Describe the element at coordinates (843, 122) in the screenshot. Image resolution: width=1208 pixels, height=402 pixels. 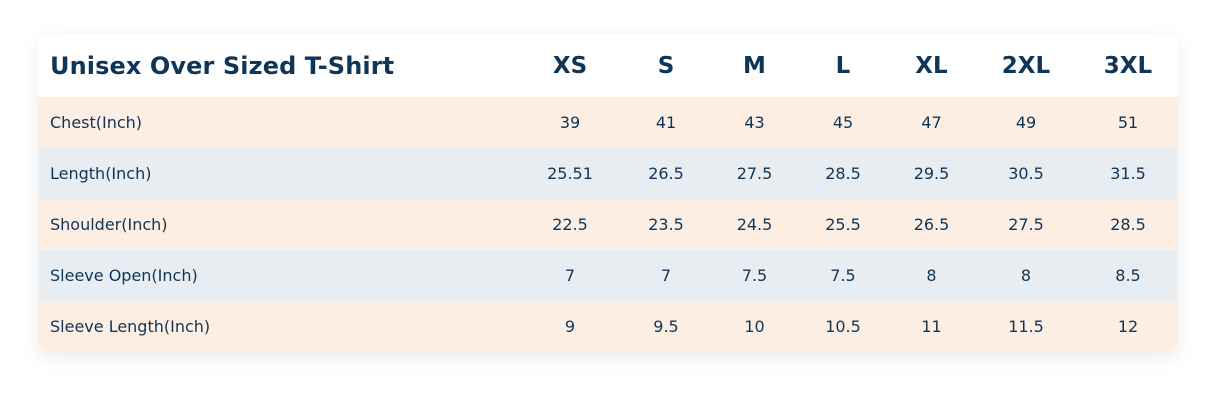
I see `table-cell: 45` at that location.